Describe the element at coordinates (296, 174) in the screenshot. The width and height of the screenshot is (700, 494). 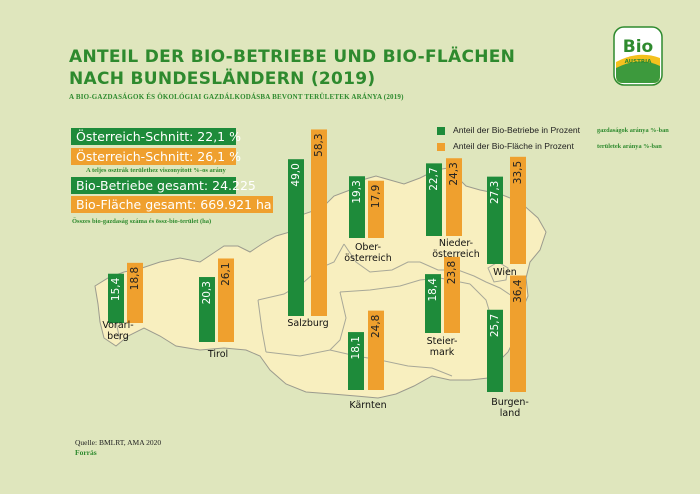
I see `data-label-betriebe-salzburg: 49,0` at that location.